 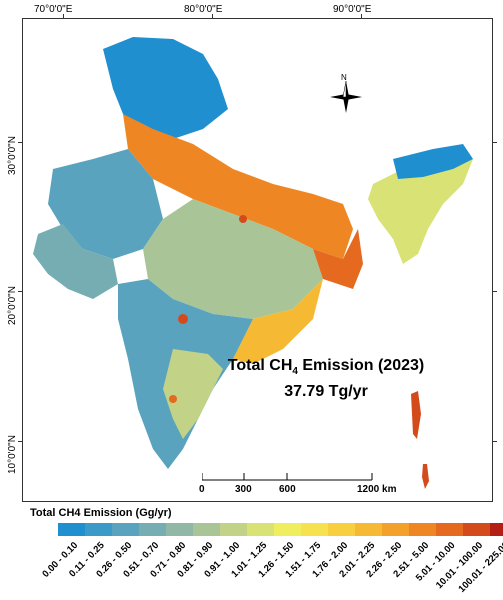 What do you see at coordinates (12, 305) in the screenshot?
I see `latitude-label: 20°0'0"N` at bounding box center [12, 305].